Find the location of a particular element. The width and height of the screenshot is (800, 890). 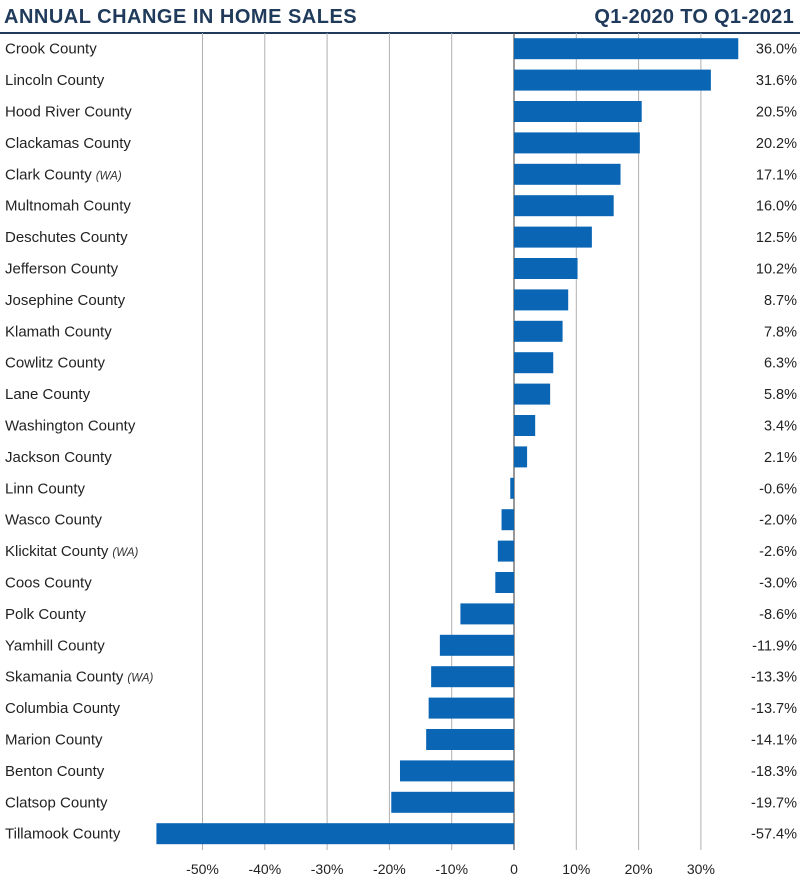

x-tick-label: 10% is located at coordinates (576, 869).